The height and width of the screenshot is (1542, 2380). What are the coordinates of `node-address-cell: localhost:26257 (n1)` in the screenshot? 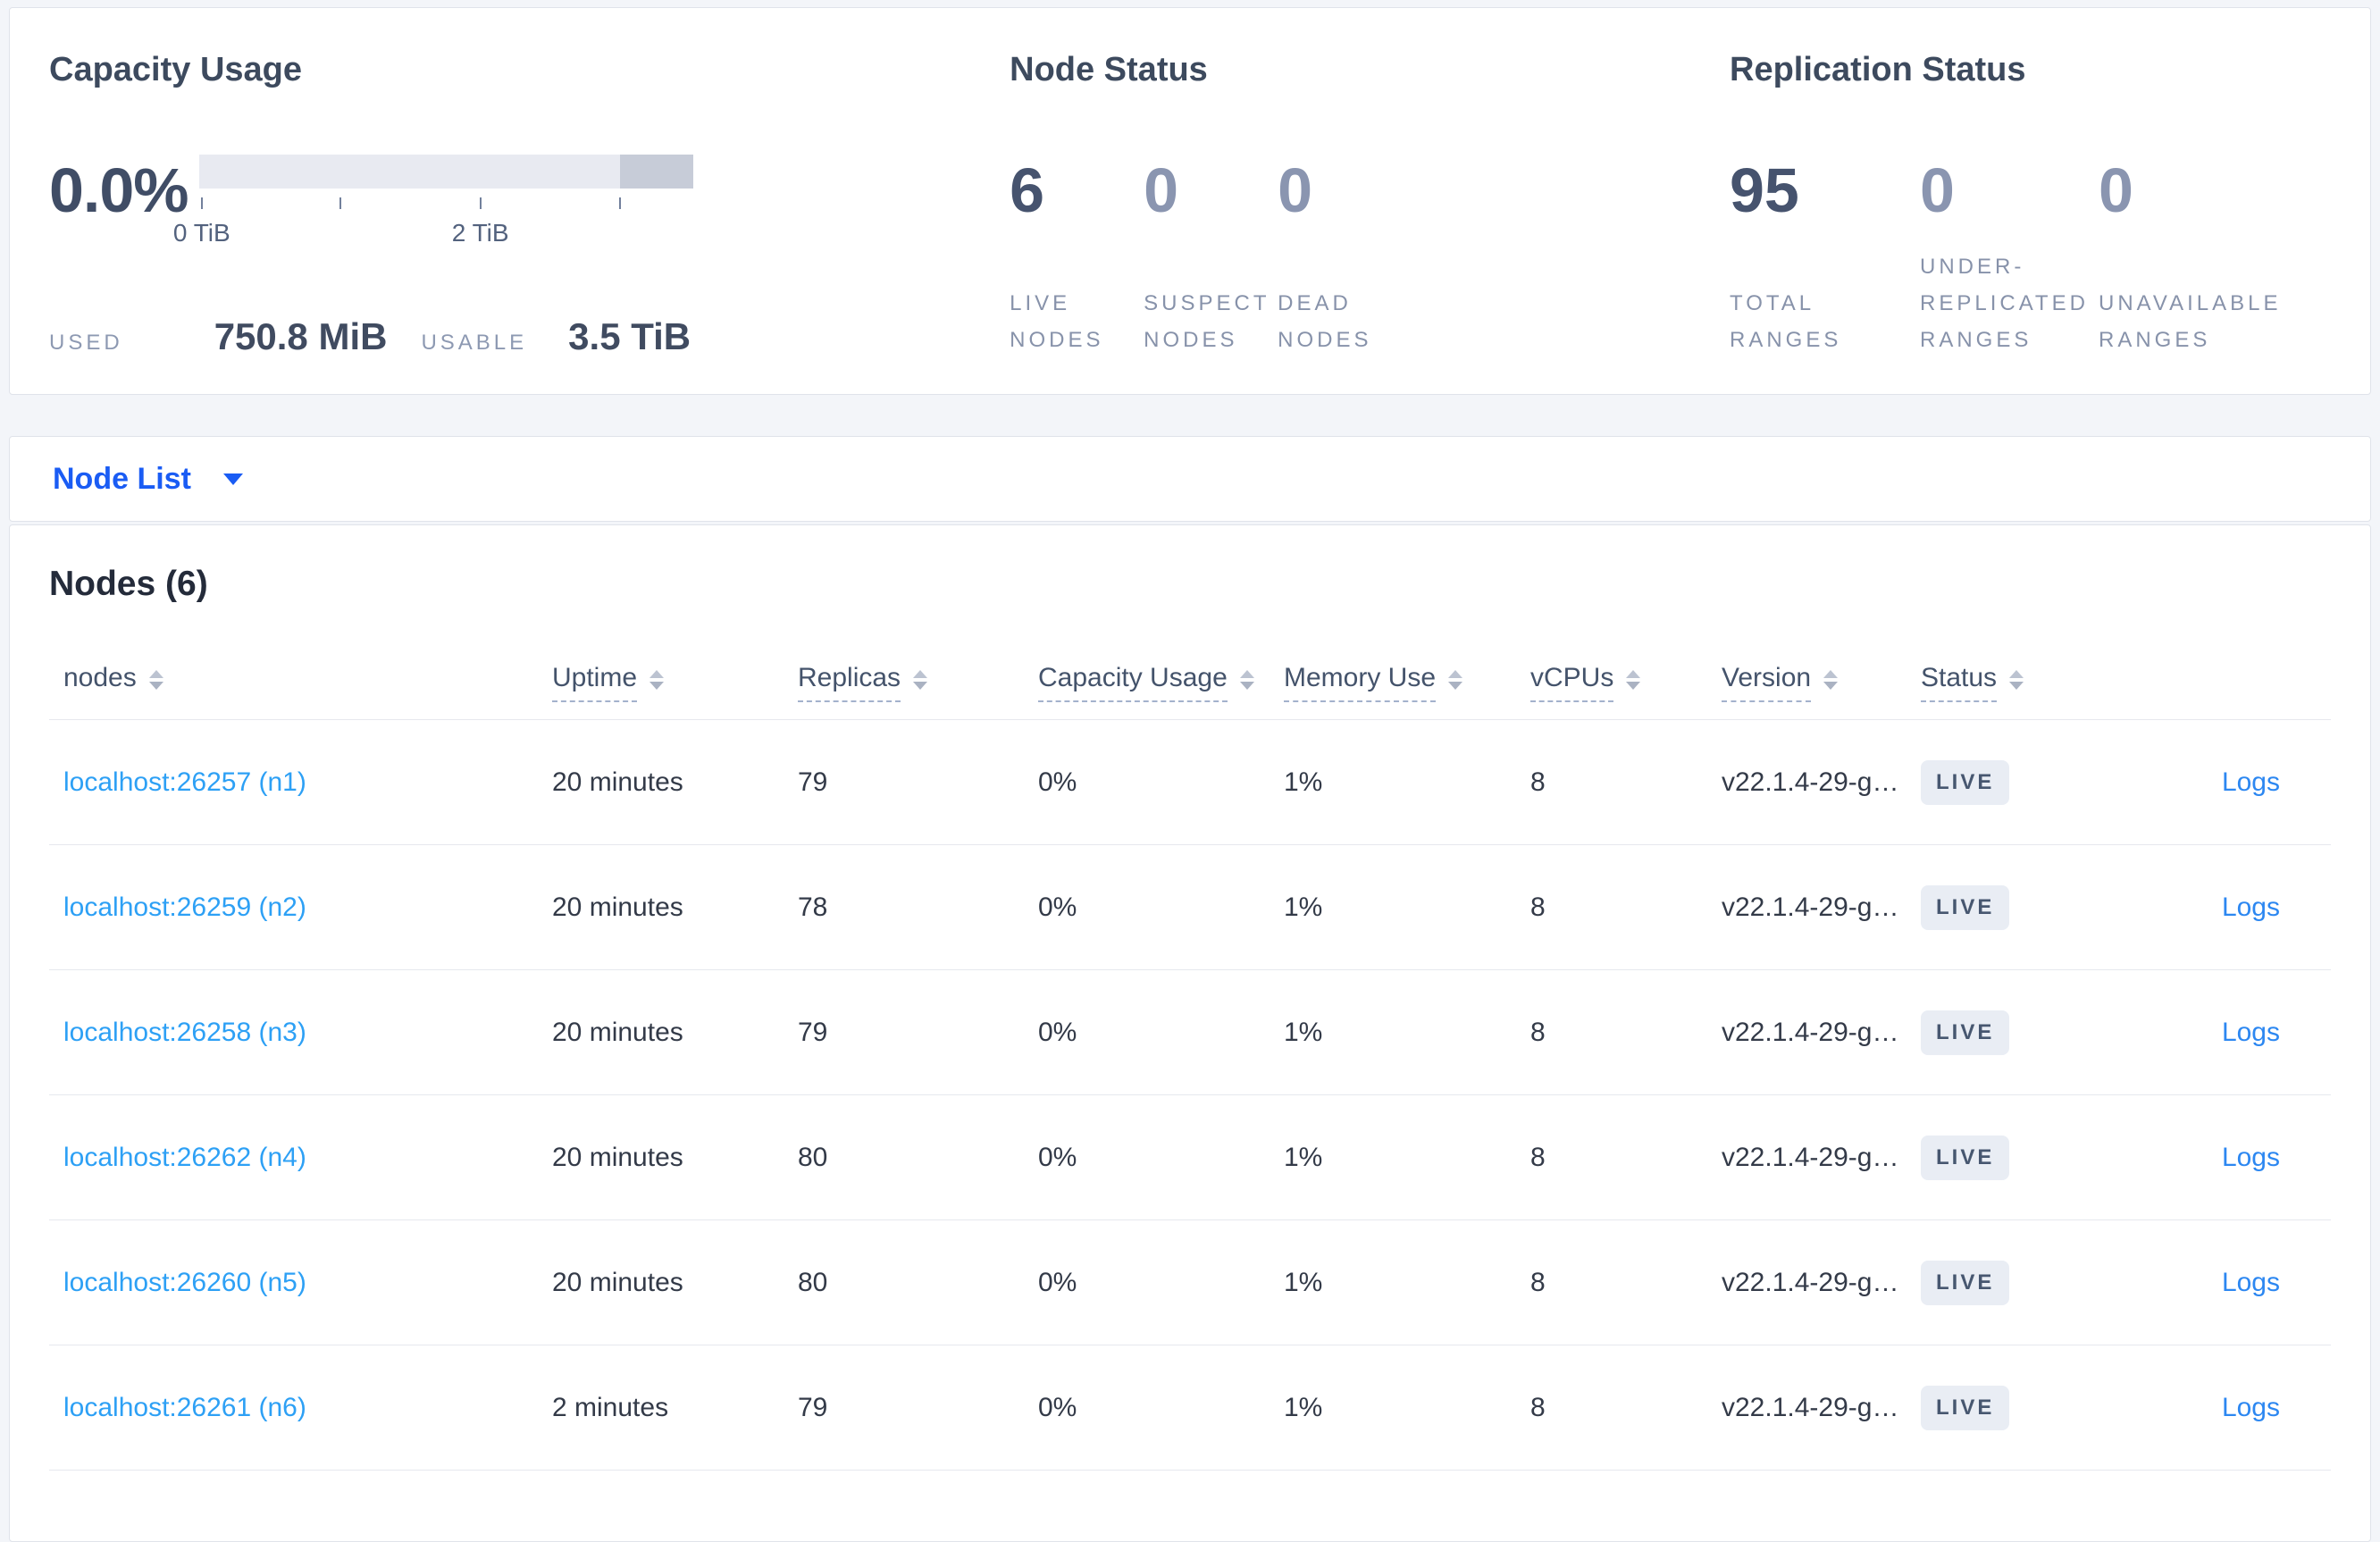 It's located at (300, 782).